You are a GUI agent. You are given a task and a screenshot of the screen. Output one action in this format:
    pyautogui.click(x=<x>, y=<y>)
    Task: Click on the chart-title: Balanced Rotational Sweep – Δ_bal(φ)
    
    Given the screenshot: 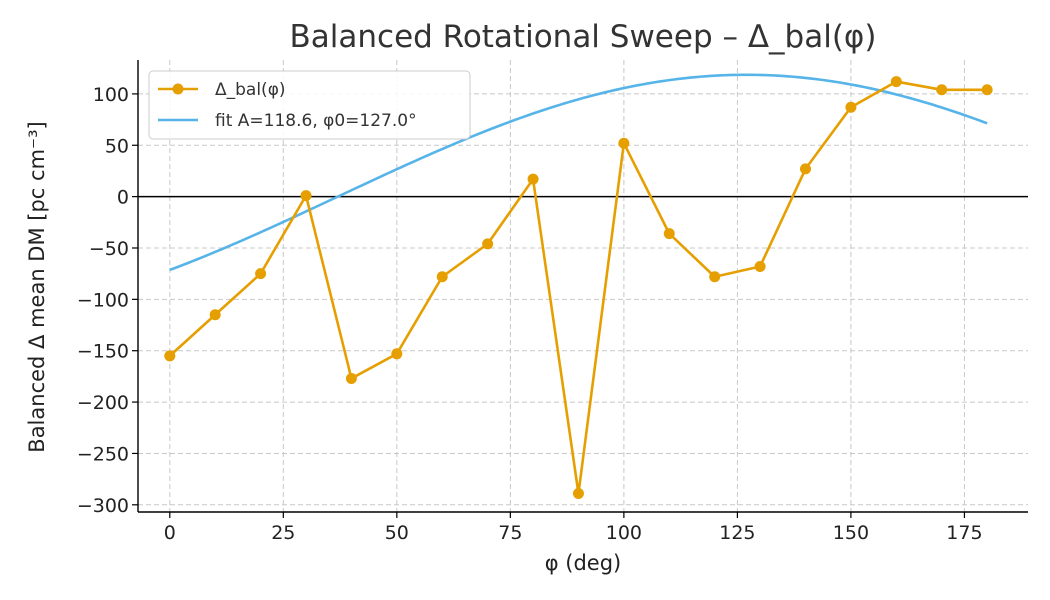 What is the action you would take?
    pyautogui.click(x=583, y=37)
    